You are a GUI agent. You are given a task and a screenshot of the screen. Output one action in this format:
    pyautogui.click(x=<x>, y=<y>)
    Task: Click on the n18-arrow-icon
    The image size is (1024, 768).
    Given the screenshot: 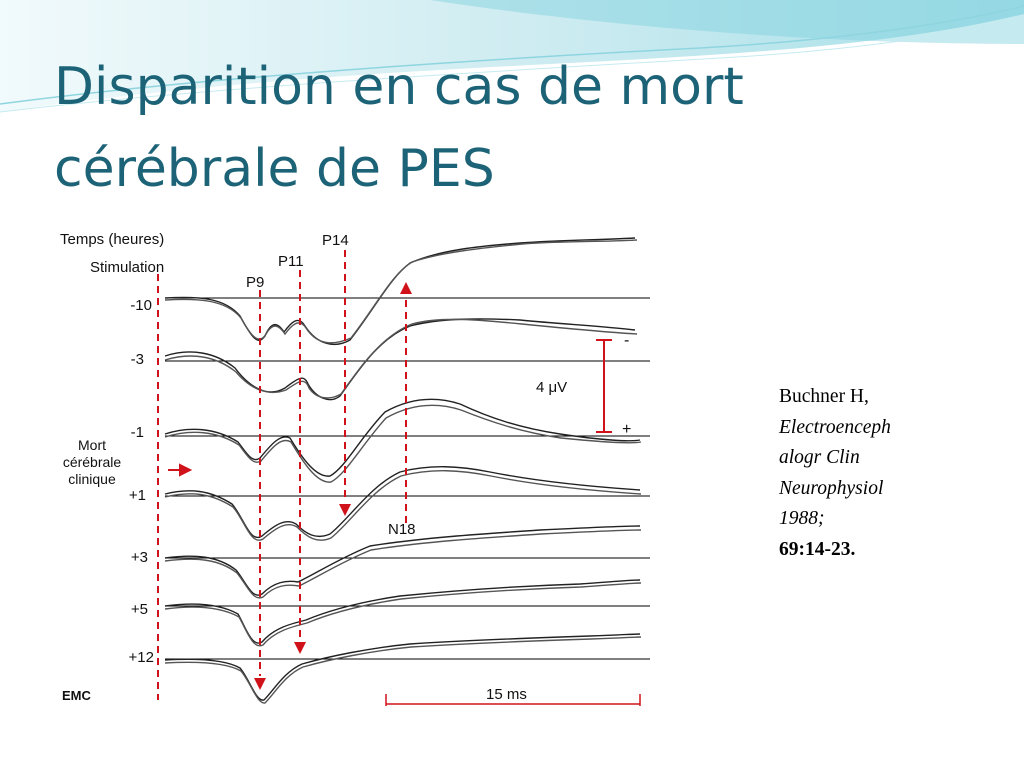 What is the action you would take?
    pyautogui.click(x=406, y=288)
    